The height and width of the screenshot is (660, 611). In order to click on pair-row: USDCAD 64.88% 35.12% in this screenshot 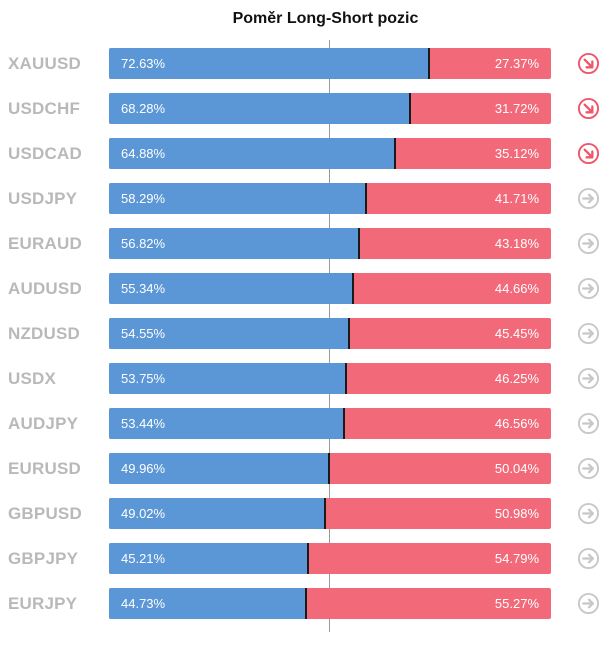, I will do `click(305, 153)`.